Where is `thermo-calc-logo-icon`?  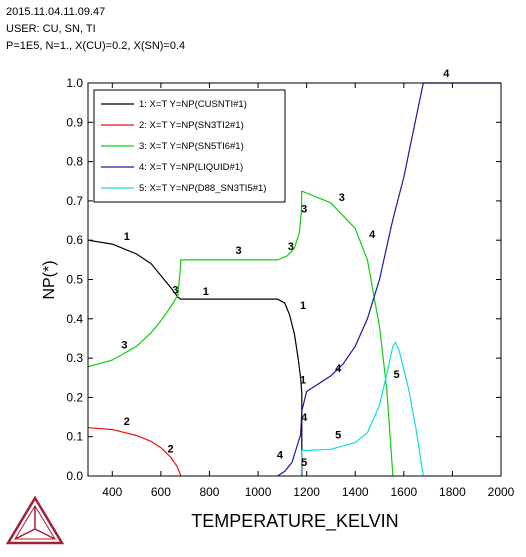
thermo-calc-logo-icon is located at coordinates (35, 520).